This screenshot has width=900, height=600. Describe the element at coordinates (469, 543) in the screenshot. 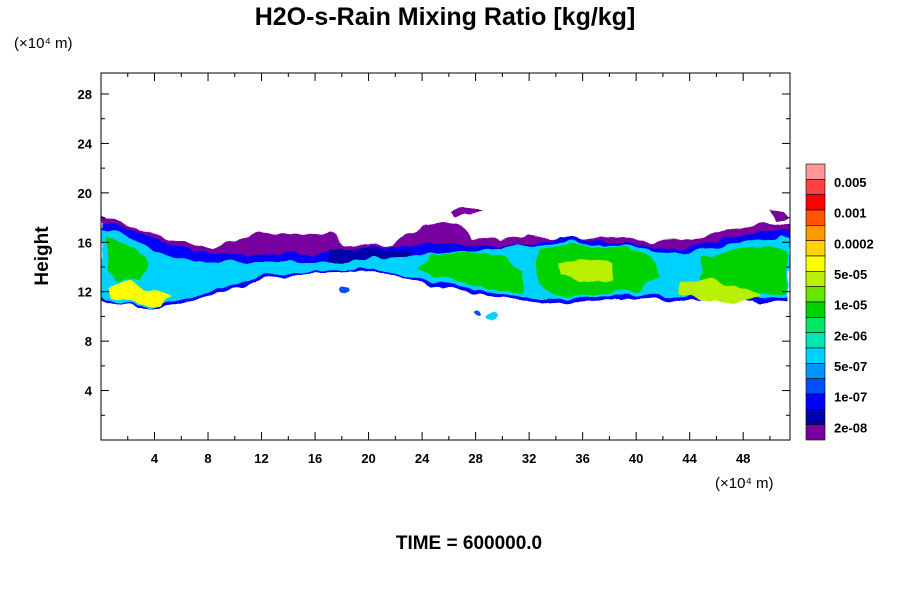

I see `time-annotation: TIME = 600000.0` at that location.